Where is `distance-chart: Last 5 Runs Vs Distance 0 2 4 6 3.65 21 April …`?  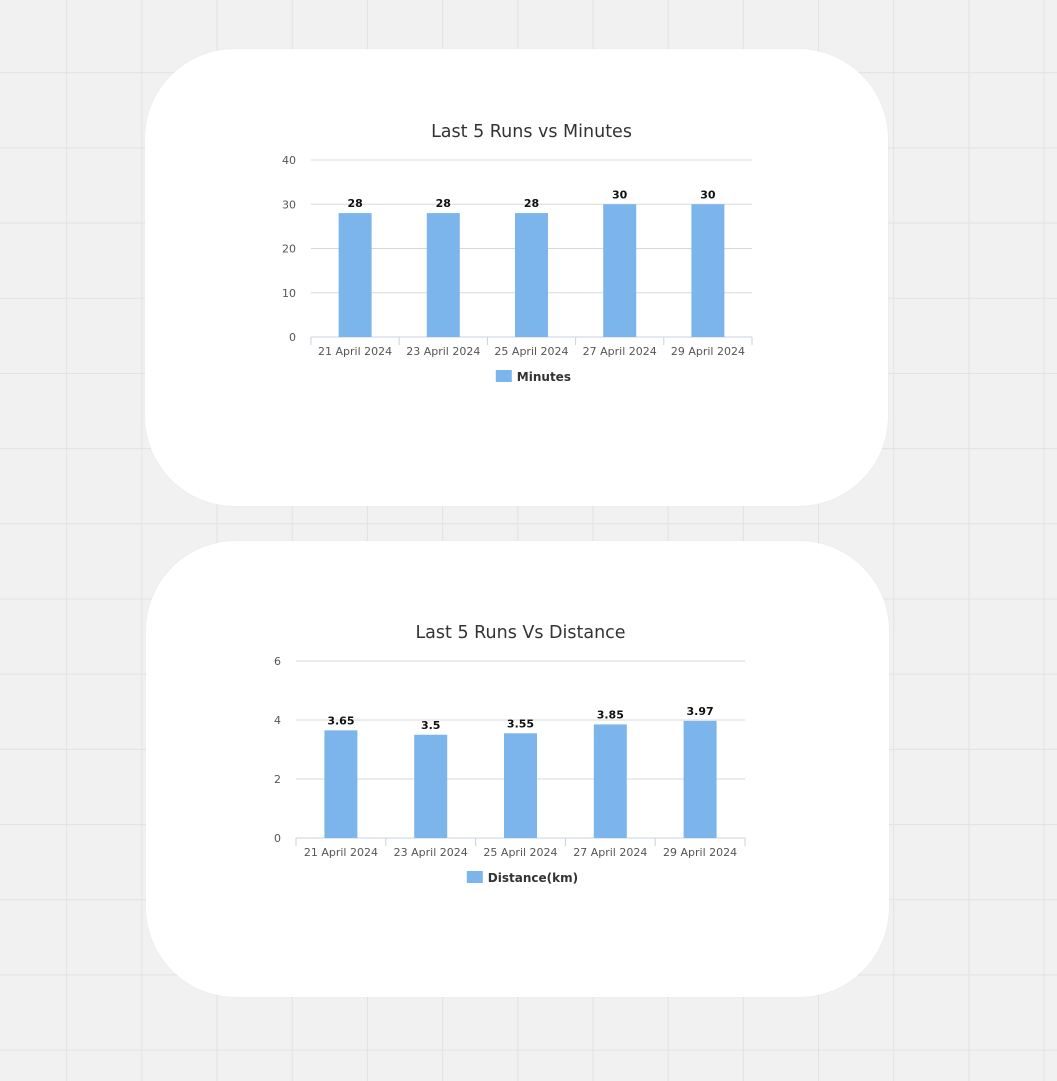 distance-chart: Last 5 Runs Vs Distance 0 2 4 6 3.65 21 April … is located at coordinates (510, 754).